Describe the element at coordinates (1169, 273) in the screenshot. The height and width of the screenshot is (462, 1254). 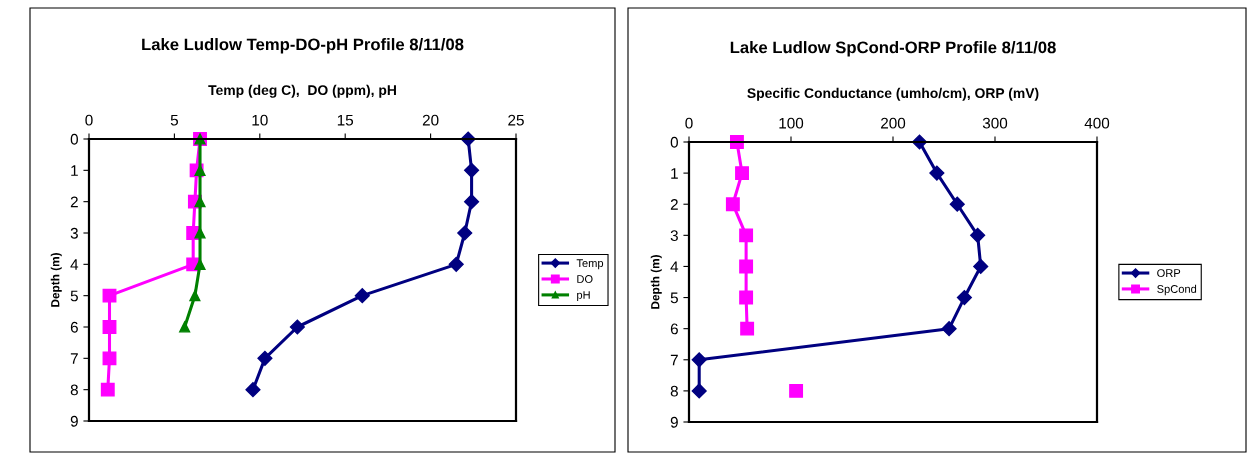
I see `legend-label: ORP` at that location.